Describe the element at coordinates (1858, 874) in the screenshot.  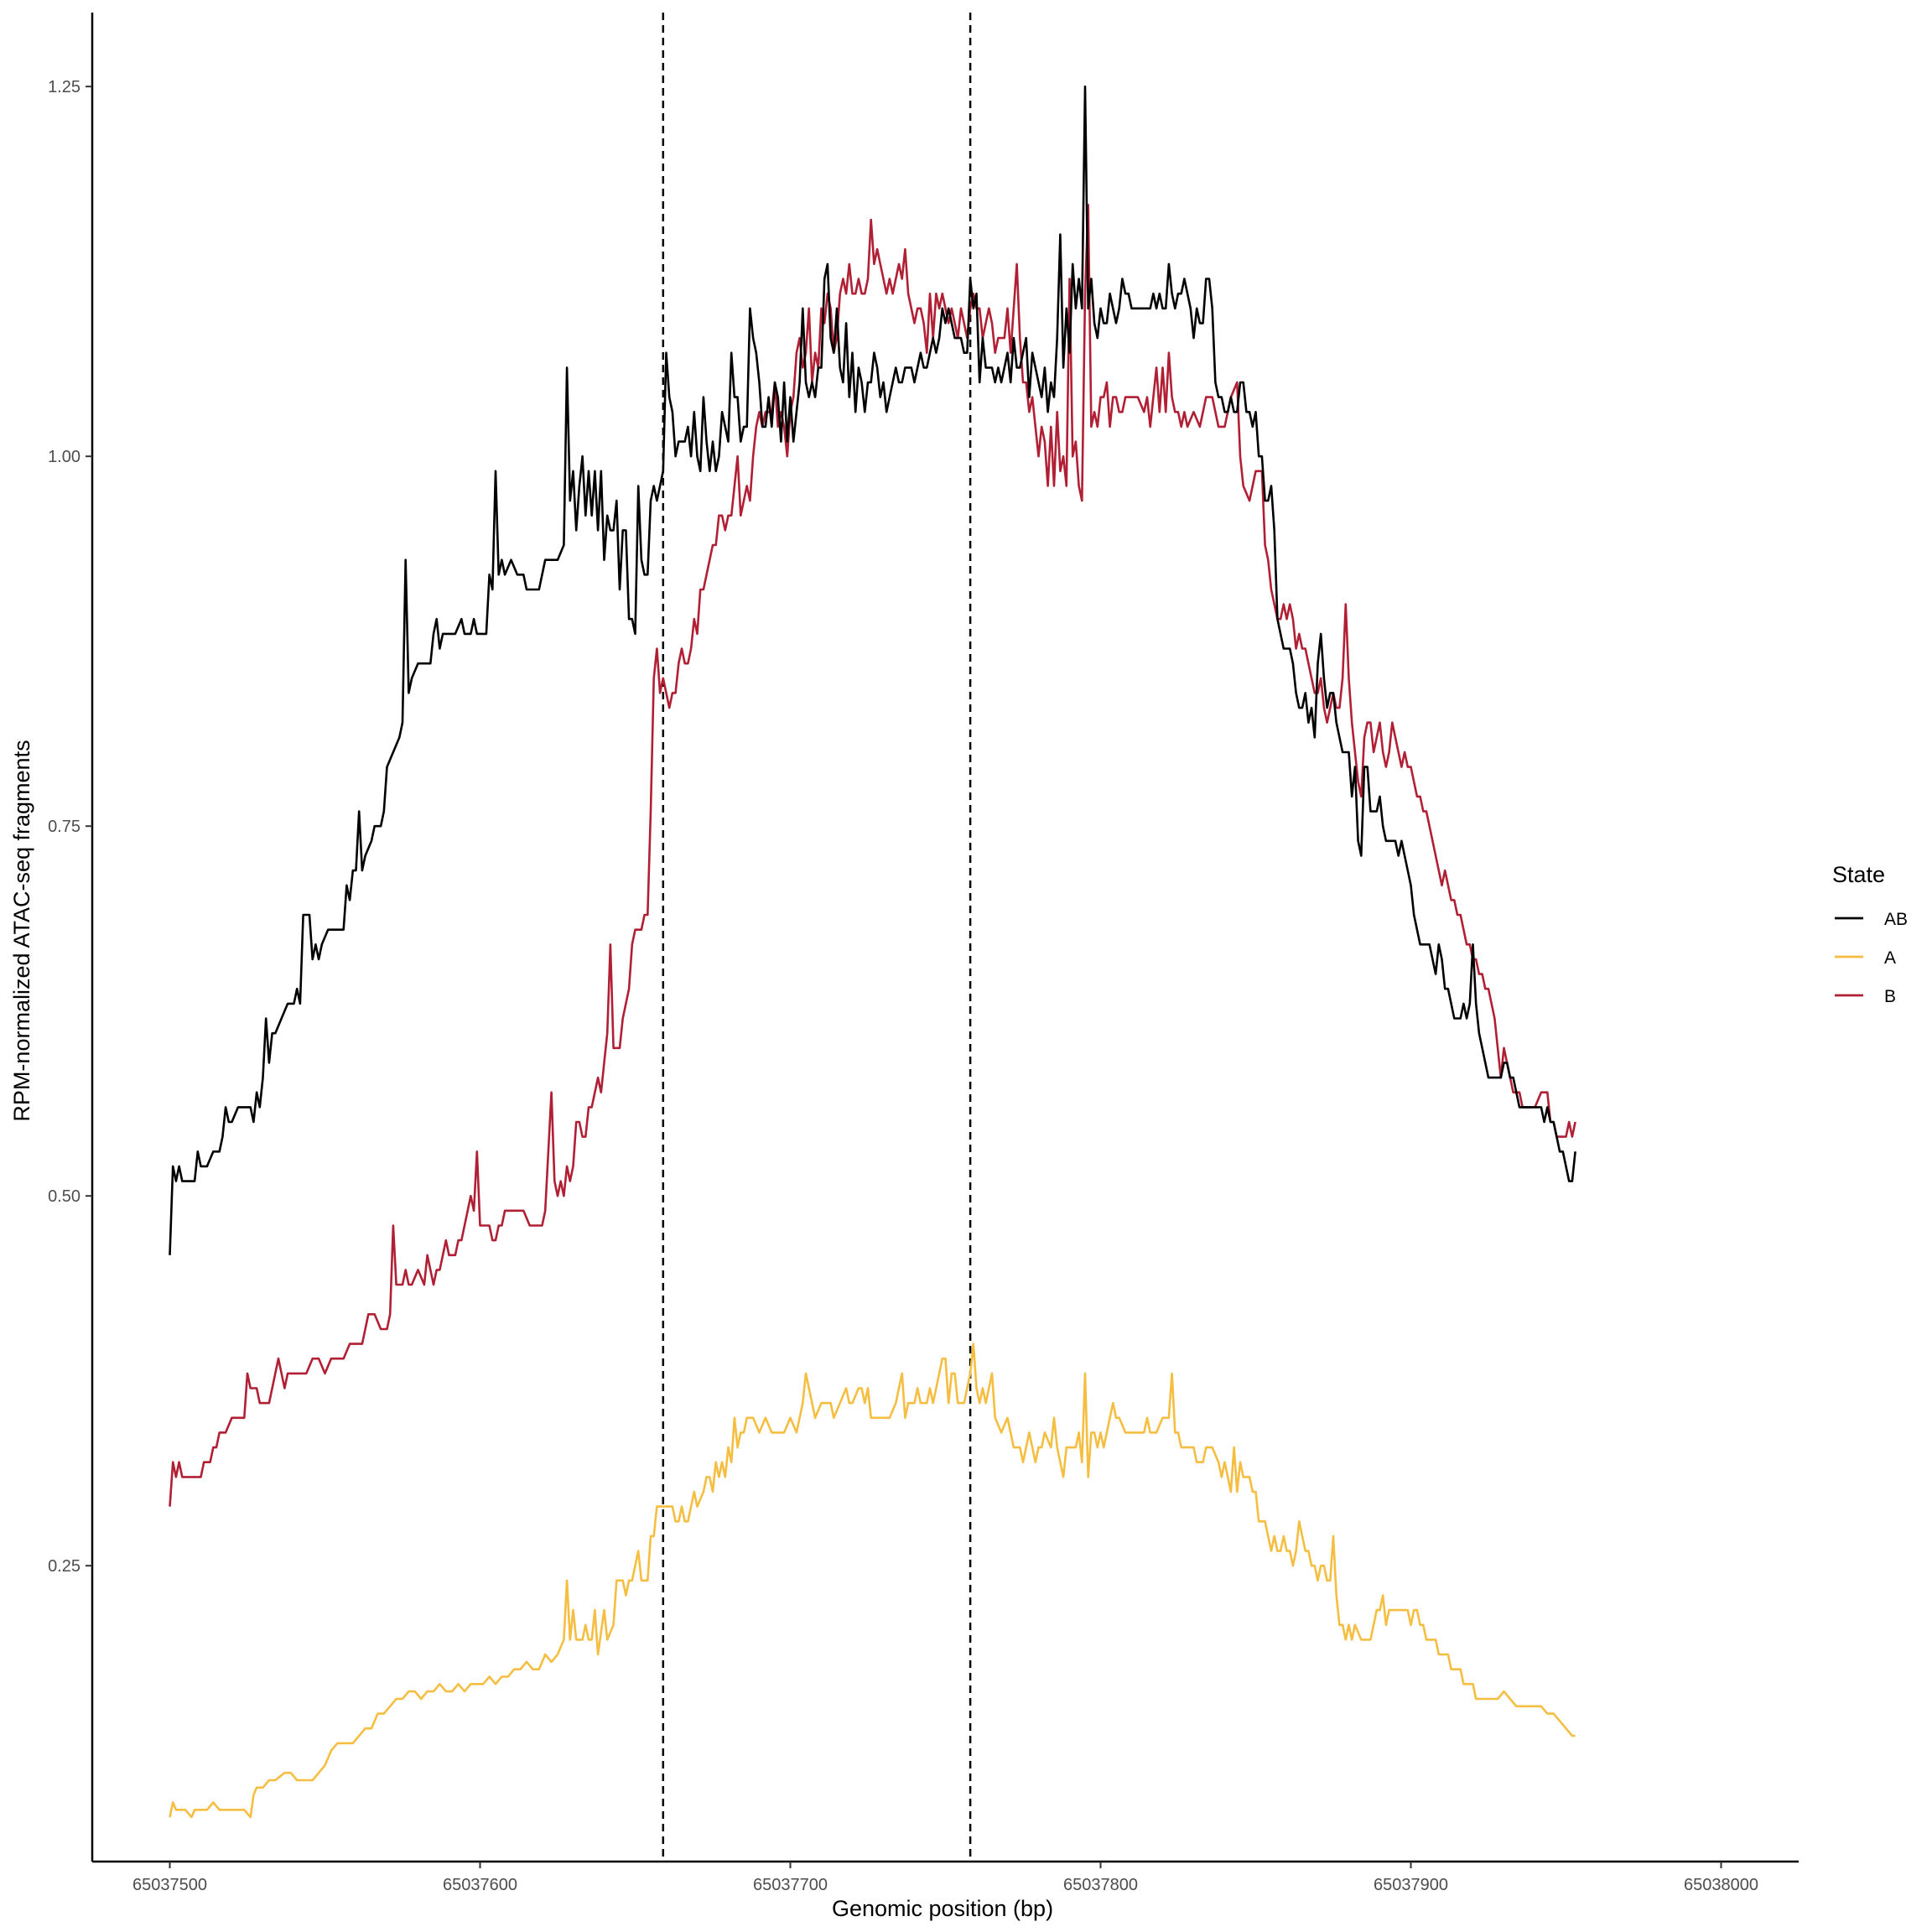
I see `legend-title: State` at that location.